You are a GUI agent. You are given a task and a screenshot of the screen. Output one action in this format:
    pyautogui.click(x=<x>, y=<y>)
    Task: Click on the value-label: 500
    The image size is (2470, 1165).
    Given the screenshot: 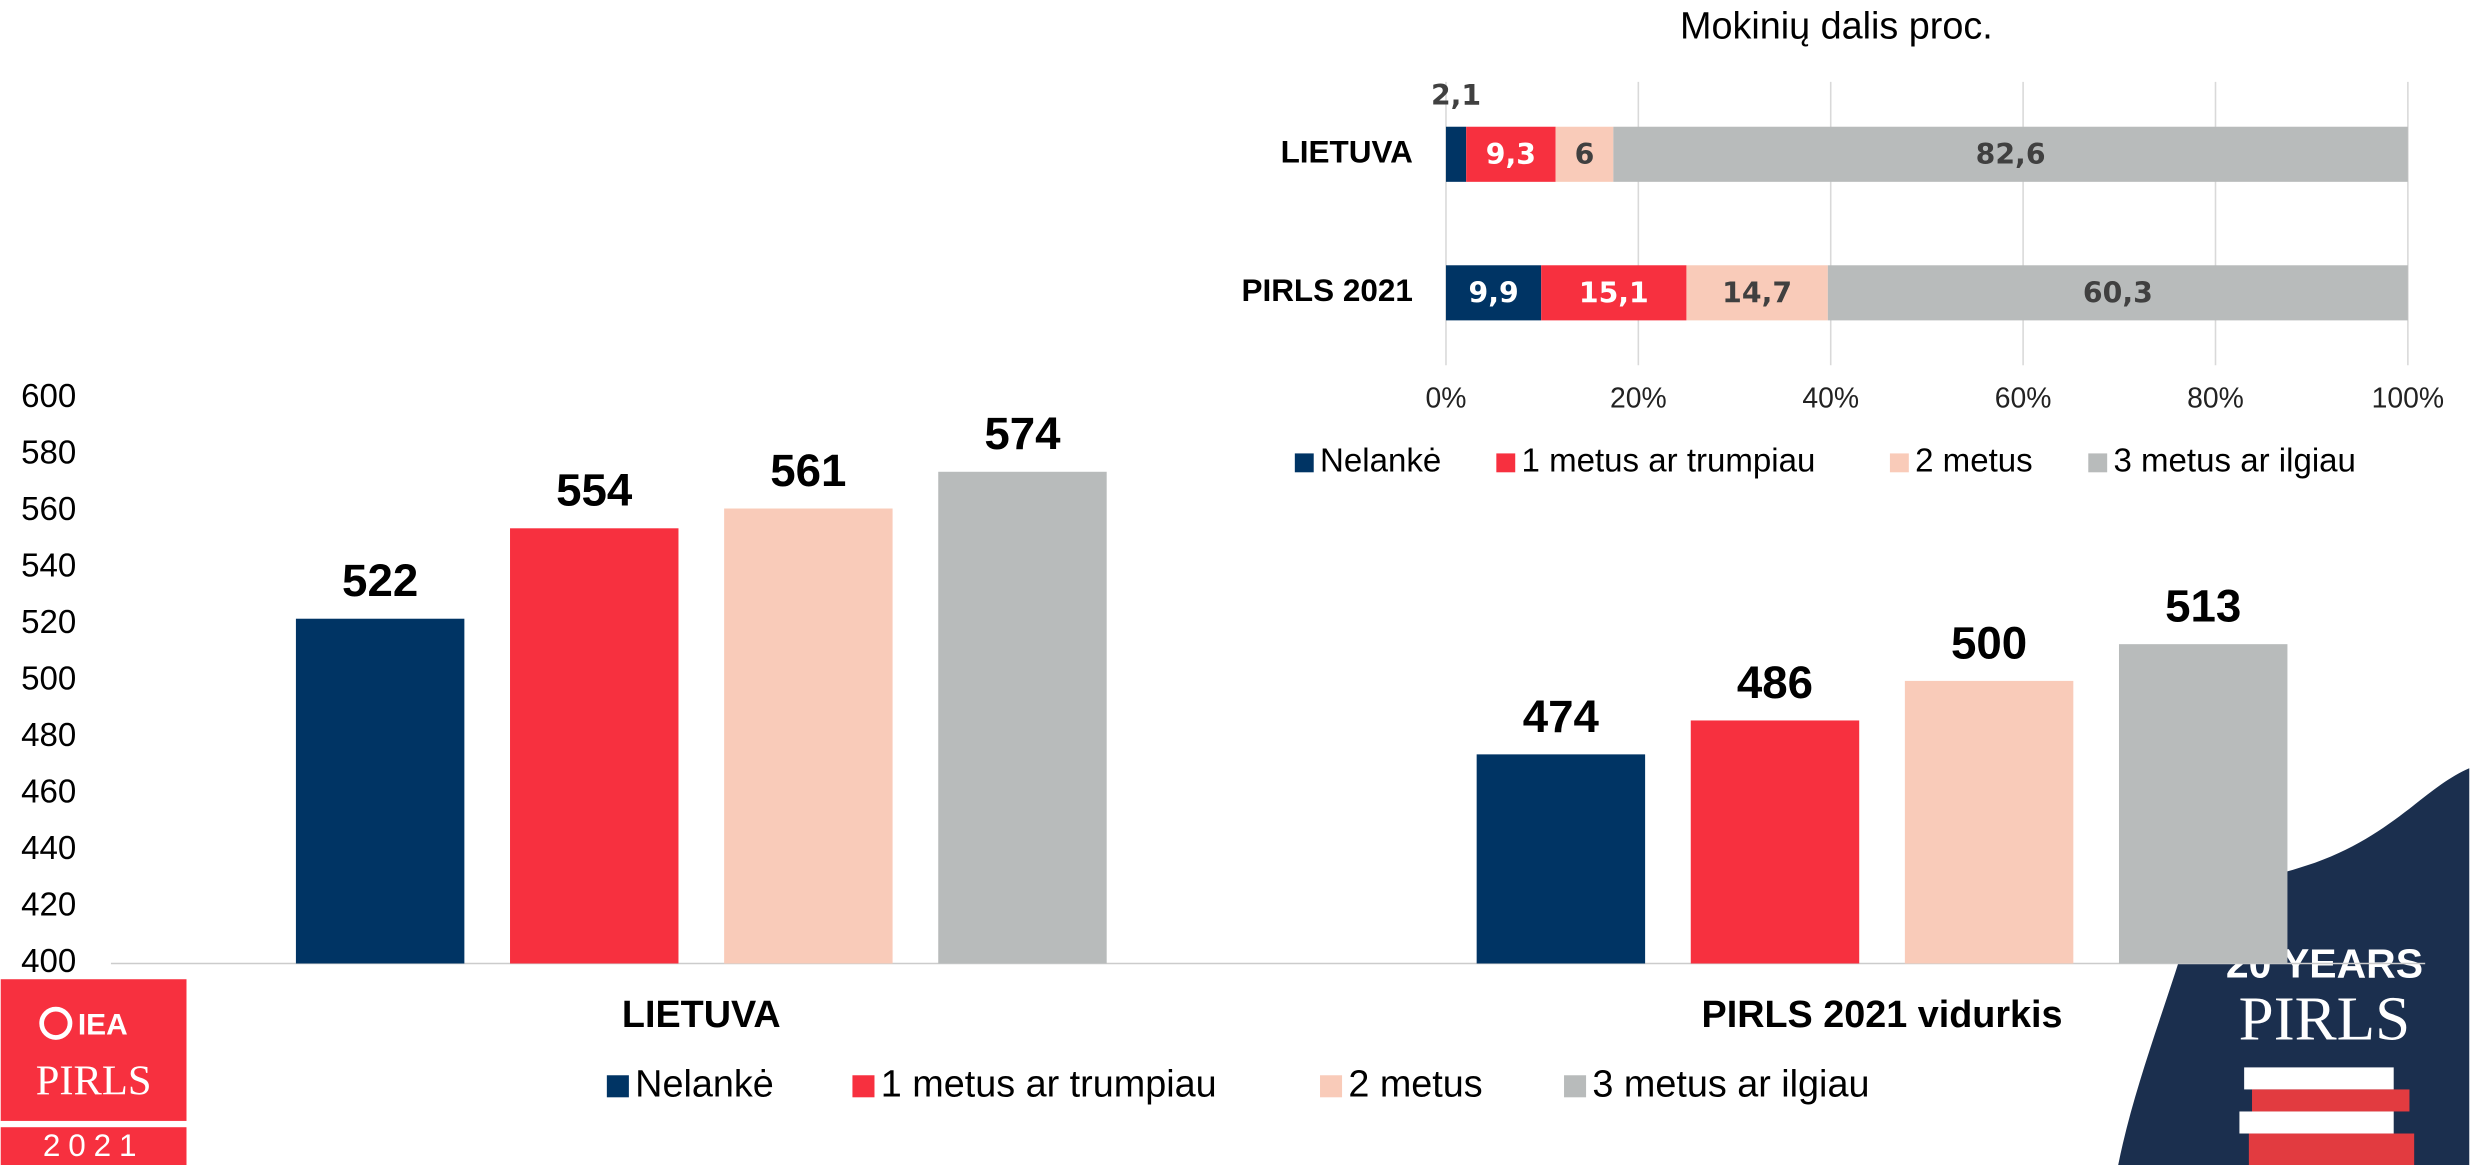 What is the action you would take?
    pyautogui.click(x=1989, y=642)
    